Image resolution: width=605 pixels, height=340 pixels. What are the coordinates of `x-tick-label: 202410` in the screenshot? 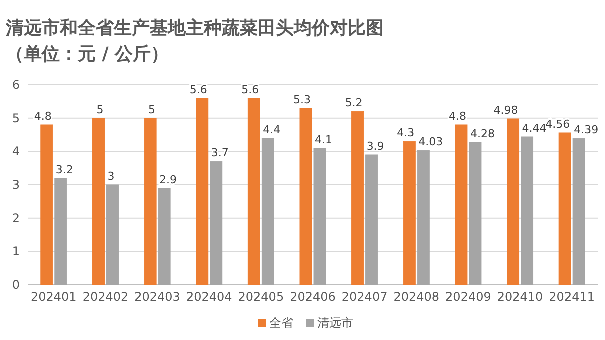 It's located at (520, 297).